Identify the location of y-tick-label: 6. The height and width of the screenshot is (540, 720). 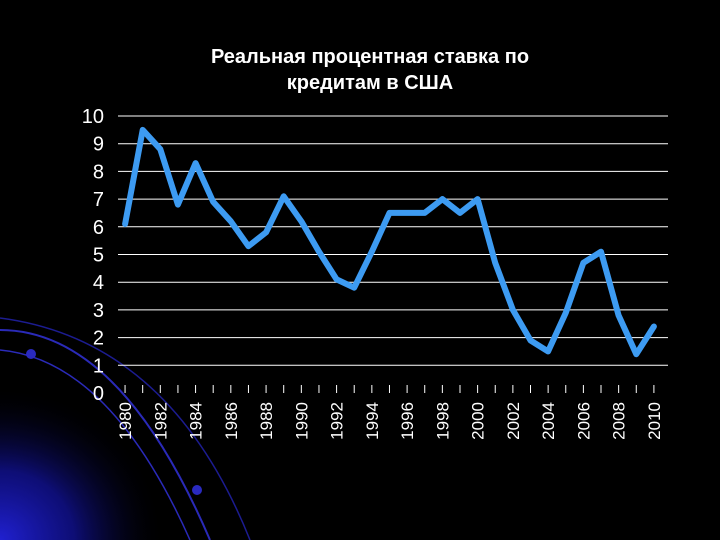
(98, 228).